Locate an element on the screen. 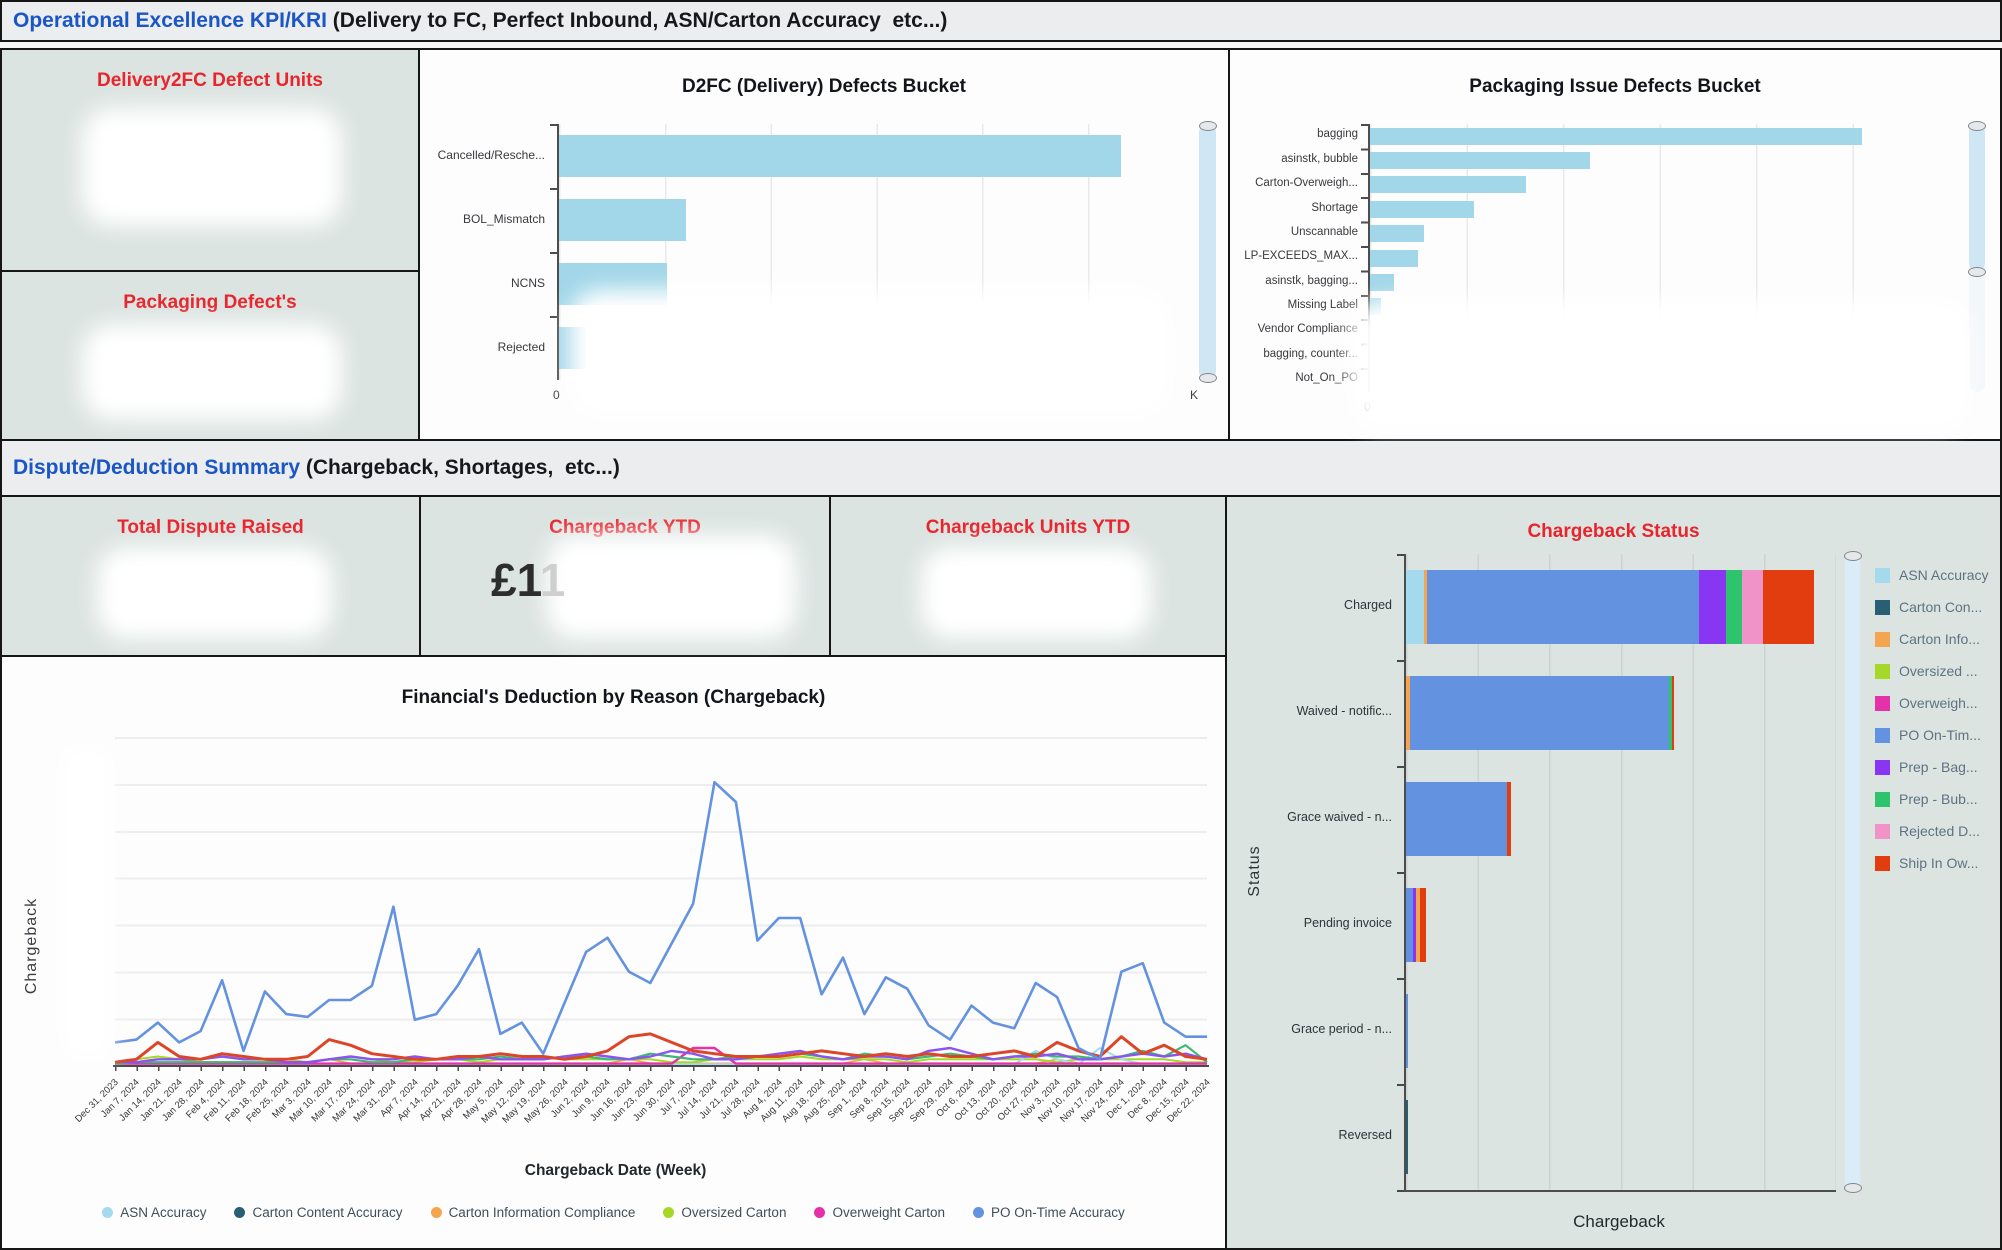 The image size is (2002, 1250). bar-category-label: bagging is located at coordinates (1337, 134).